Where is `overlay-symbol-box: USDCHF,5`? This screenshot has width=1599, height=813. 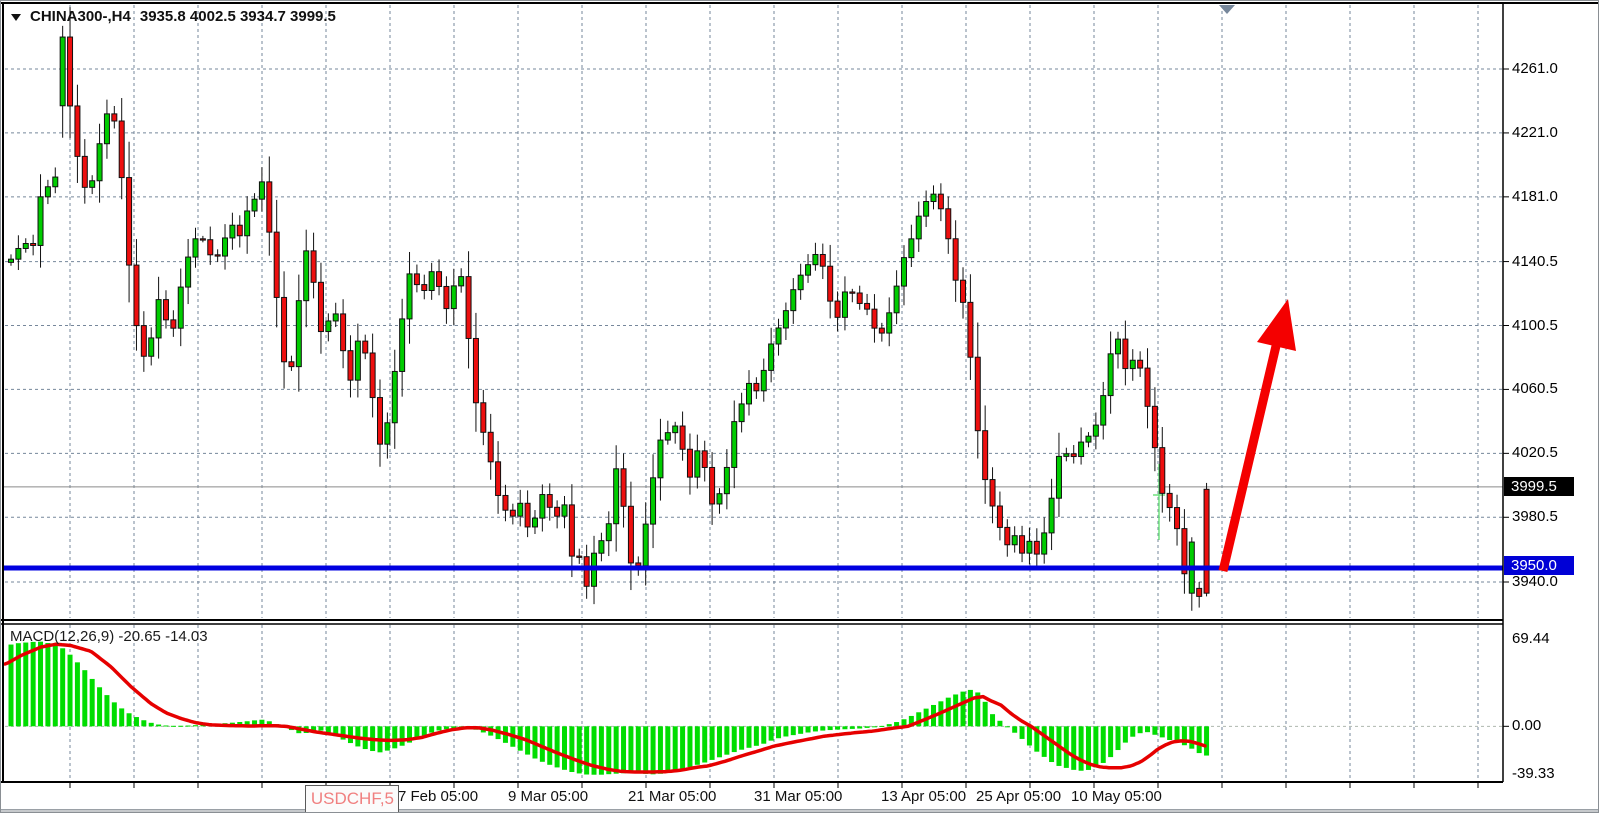
overlay-symbol-box: USDCHF,5 is located at coordinates (352, 798).